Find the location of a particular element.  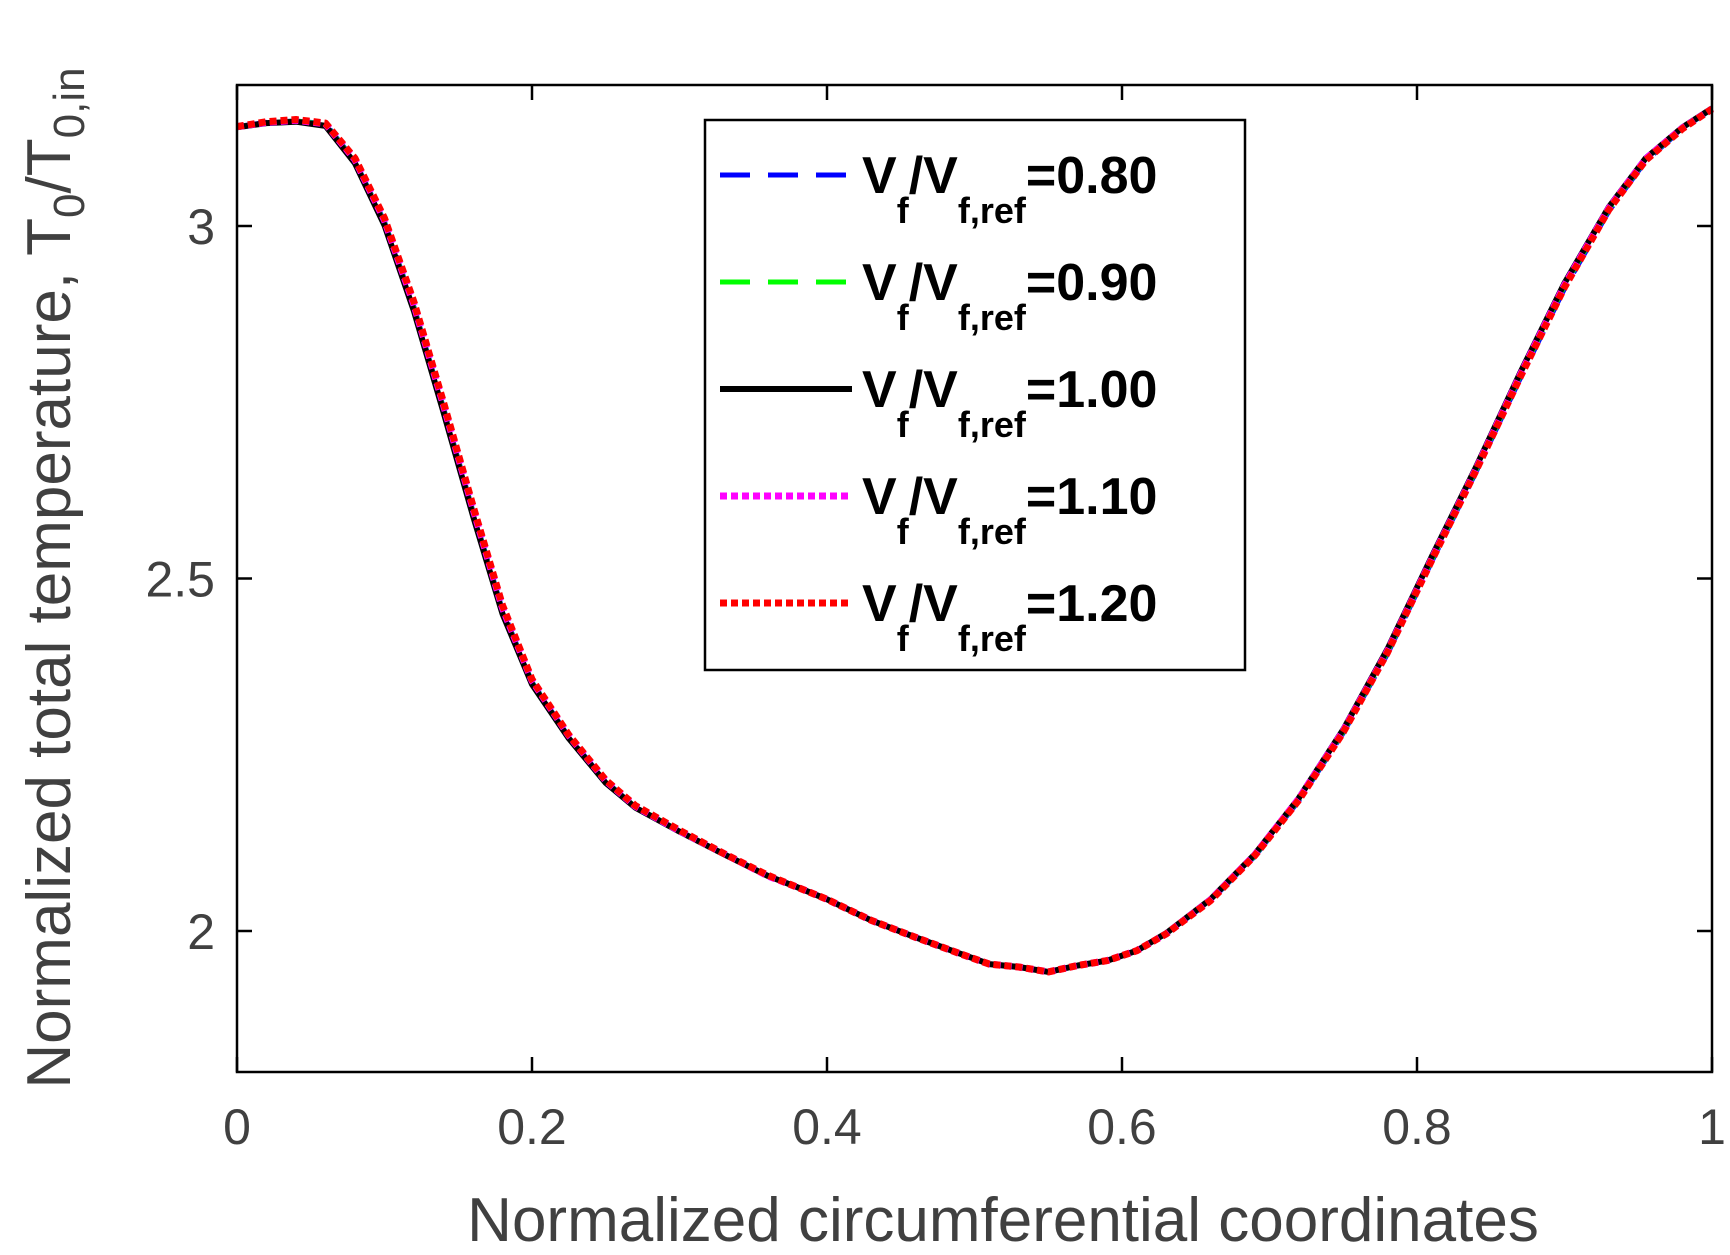

legend-item: Vf/Vf,ref=1.00 is located at coordinates (938, 403).